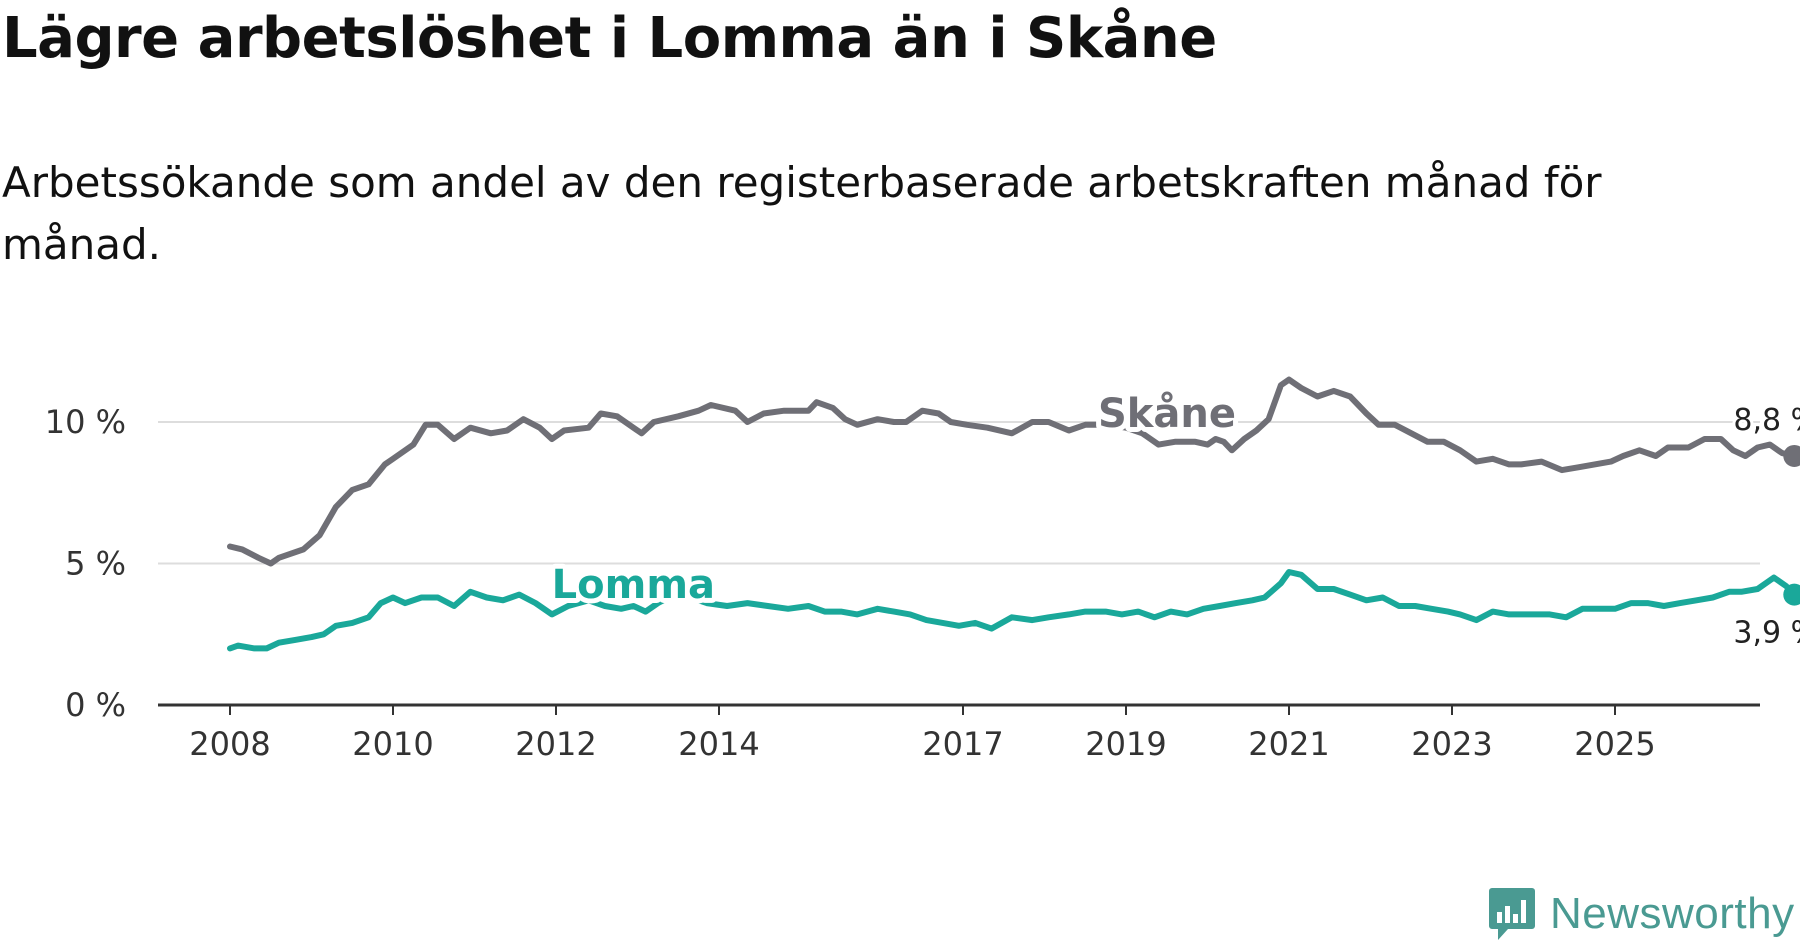 Image resolution: width=1800 pixels, height=948 pixels. What do you see at coordinates (1672, 913) in the screenshot?
I see `brand-name: Newsworthy` at bounding box center [1672, 913].